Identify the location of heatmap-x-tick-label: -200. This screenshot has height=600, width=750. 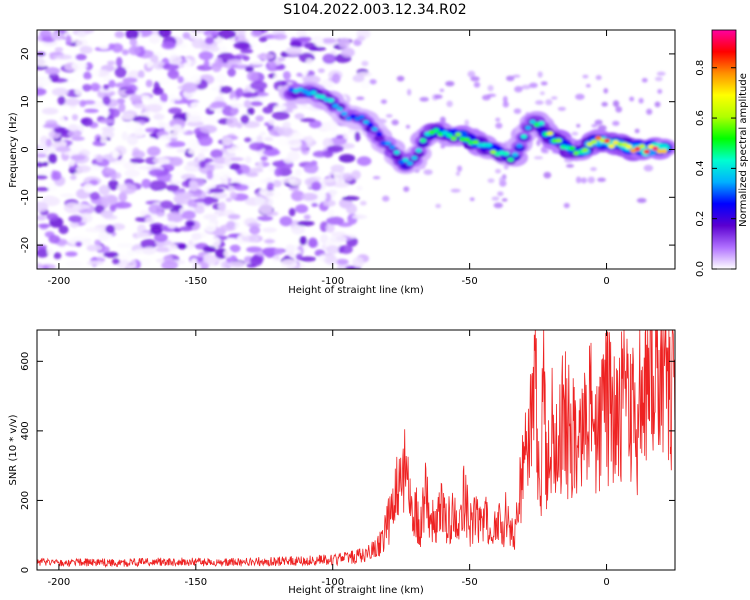
(59, 281).